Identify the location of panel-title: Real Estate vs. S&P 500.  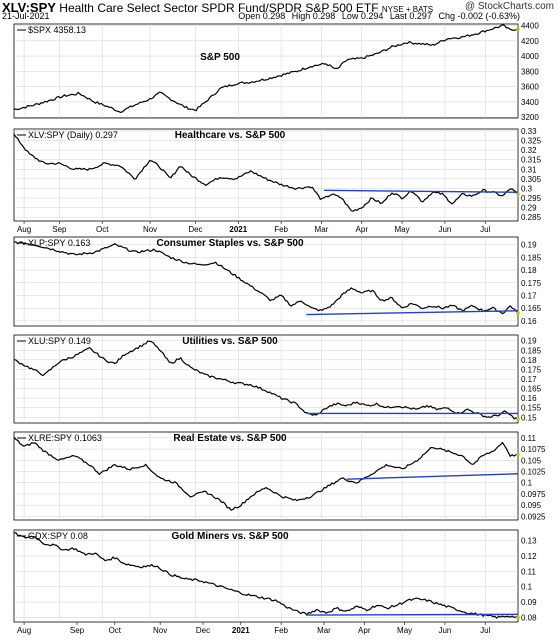
(230, 438).